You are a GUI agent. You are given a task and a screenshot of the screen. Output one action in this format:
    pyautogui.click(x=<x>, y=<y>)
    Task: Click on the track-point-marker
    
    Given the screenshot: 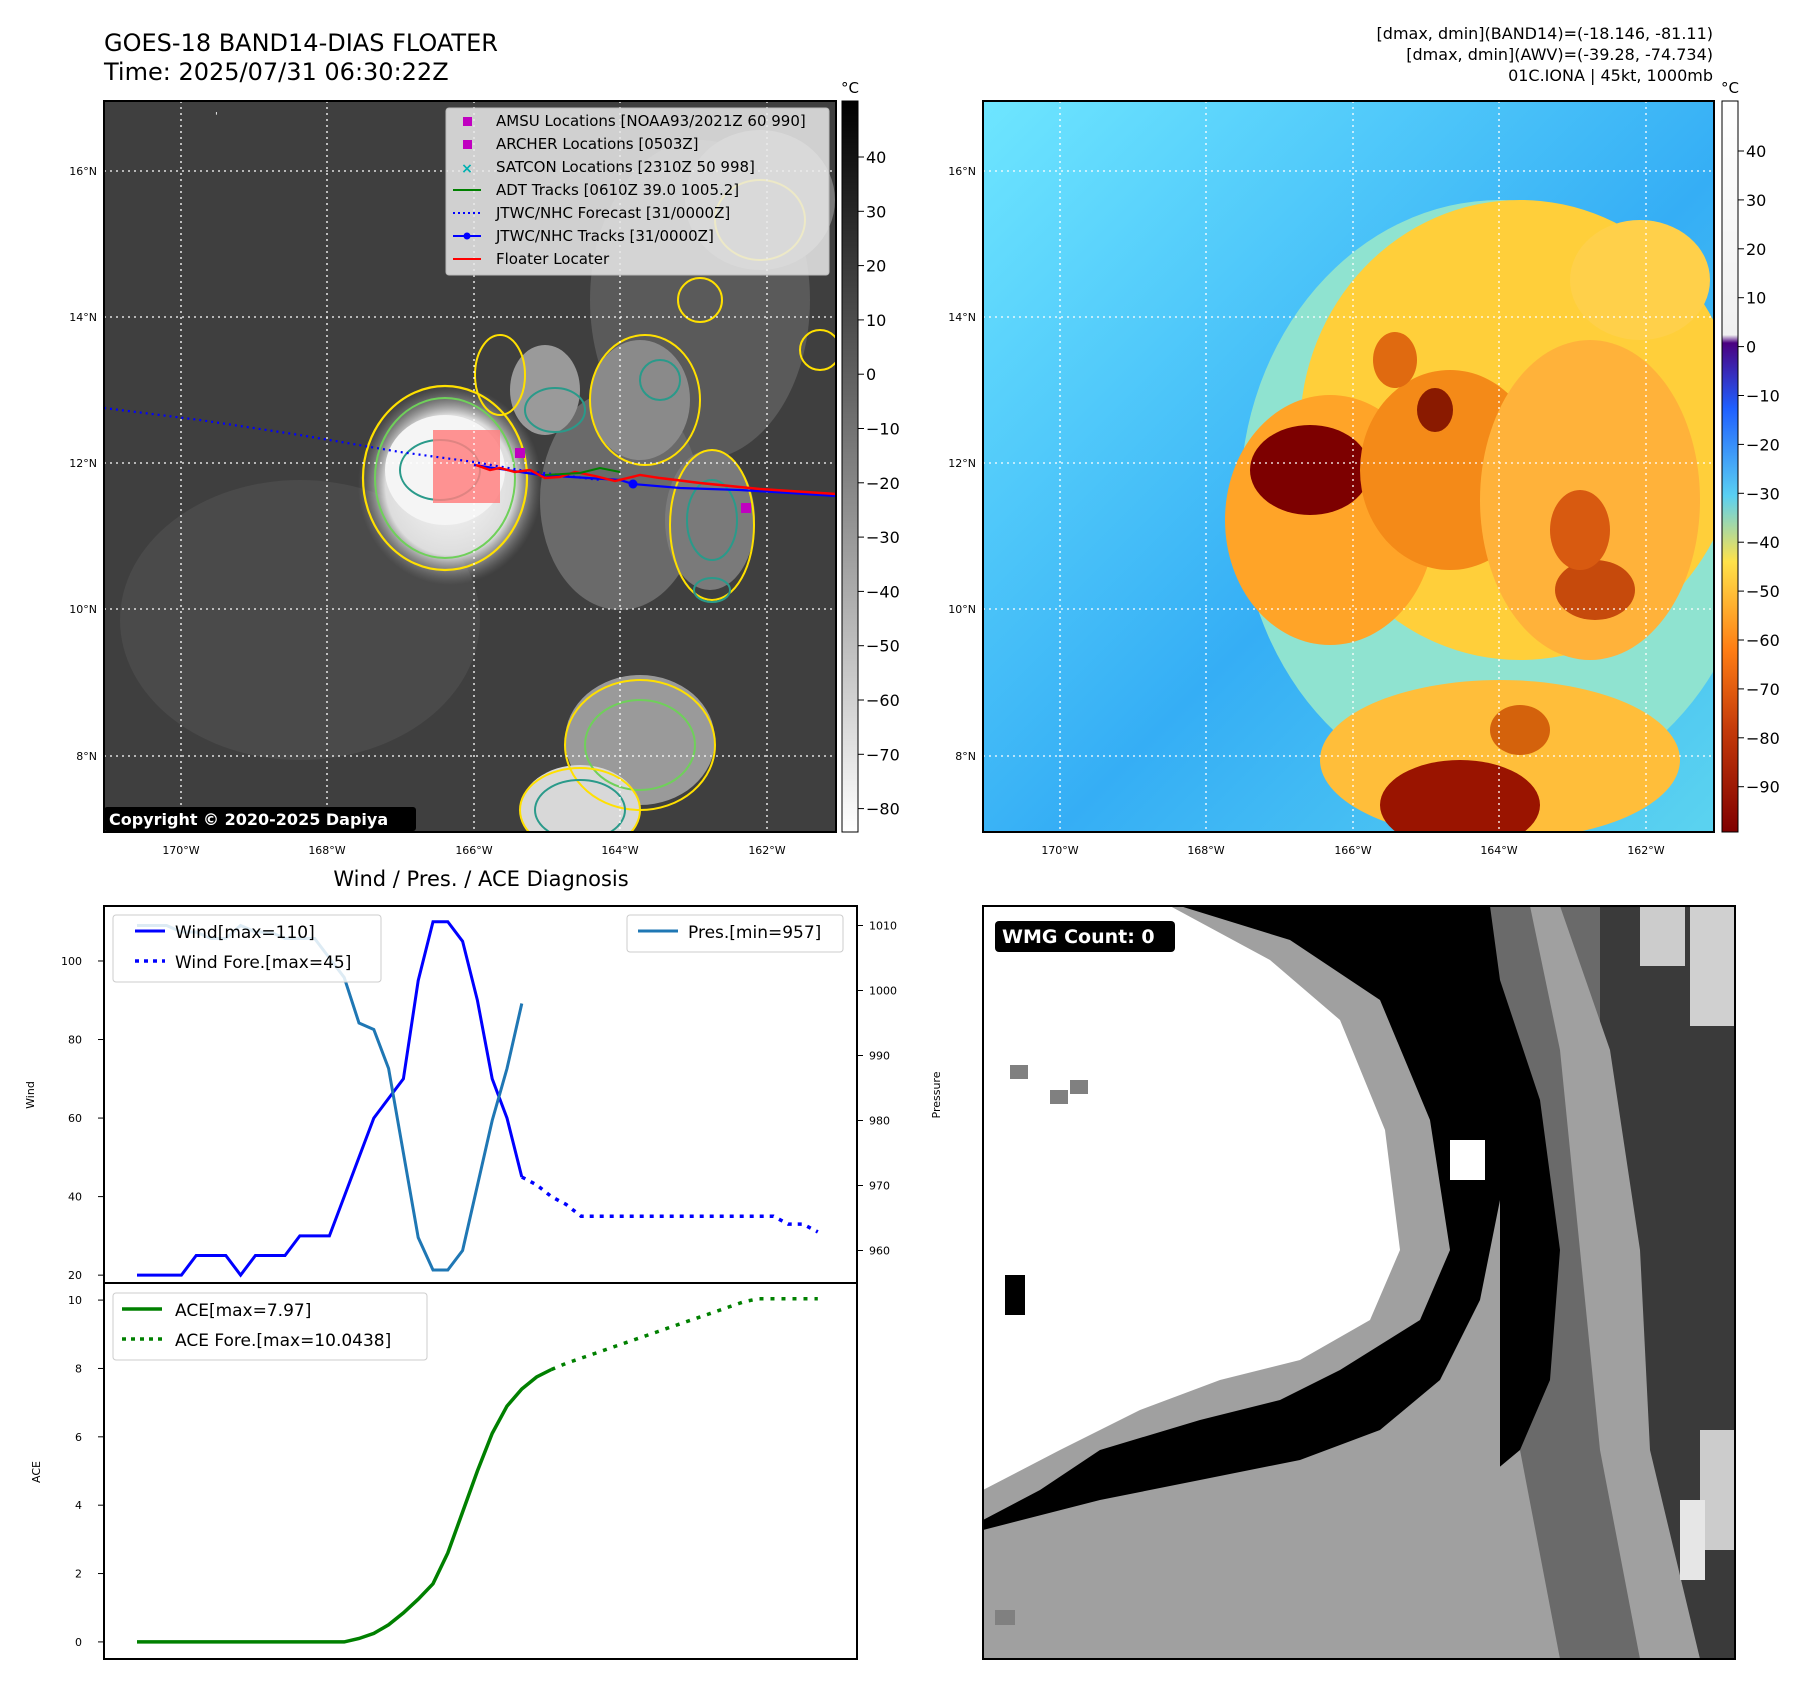 What is the action you would take?
    pyautogui.click(x=633, y=484)
    